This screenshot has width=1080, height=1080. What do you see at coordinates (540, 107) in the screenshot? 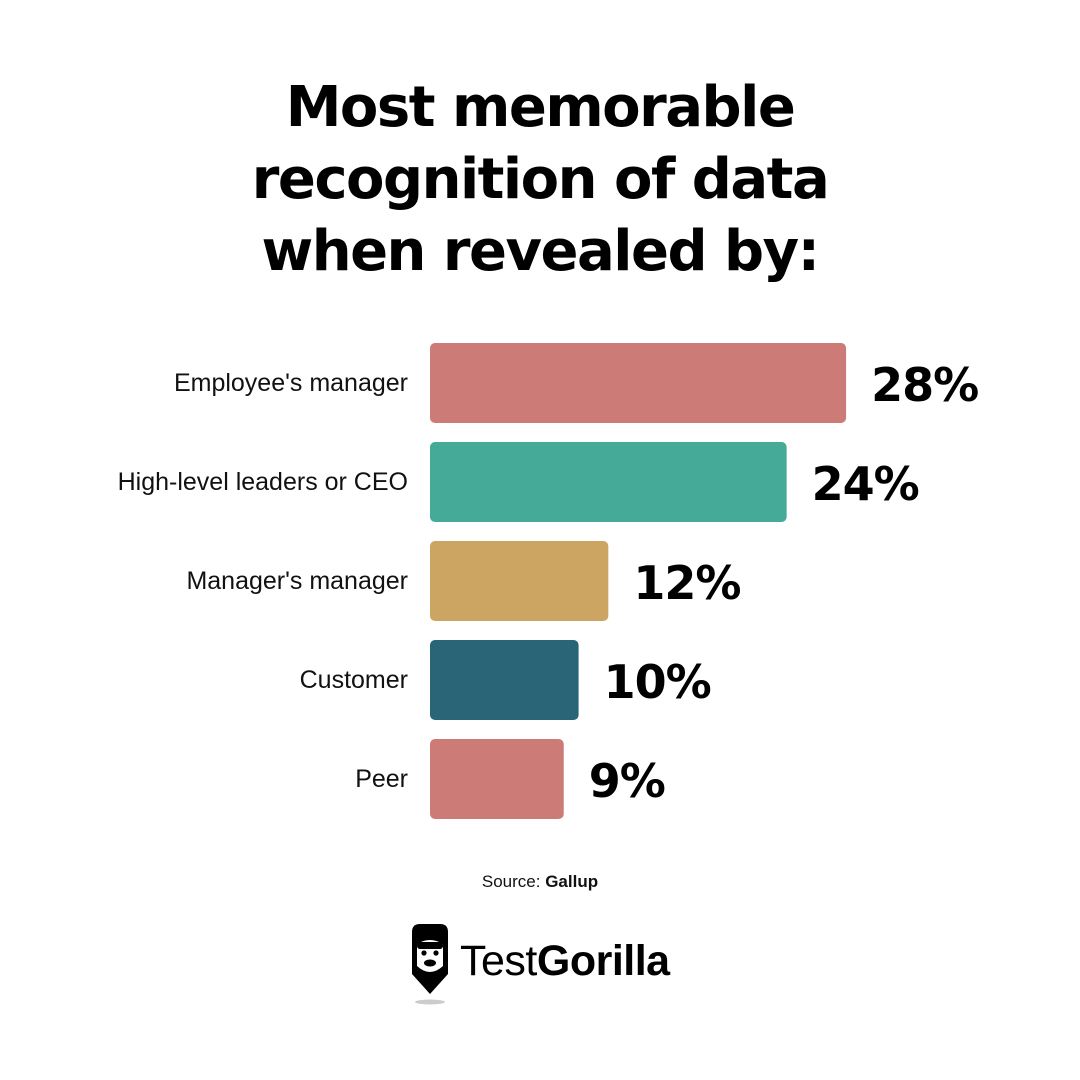
I see `title-line-1: Most memorable` at bounding box center [540, 107].